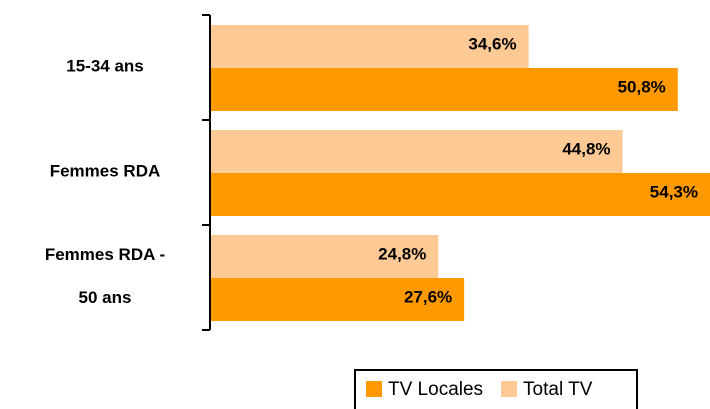 The image size is (710, 409). What do you see at coordinates (435, 389) in the screenshot?
I see `legend-text: TV Locales` at bounding box center [435, 389].